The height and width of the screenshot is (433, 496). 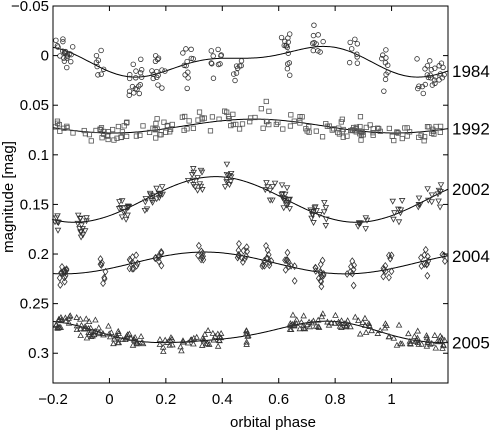 What do you see at coordinates (250, 61) in the screenshot?
I see `fit-curve-1984` at bounding box center [250, 61].